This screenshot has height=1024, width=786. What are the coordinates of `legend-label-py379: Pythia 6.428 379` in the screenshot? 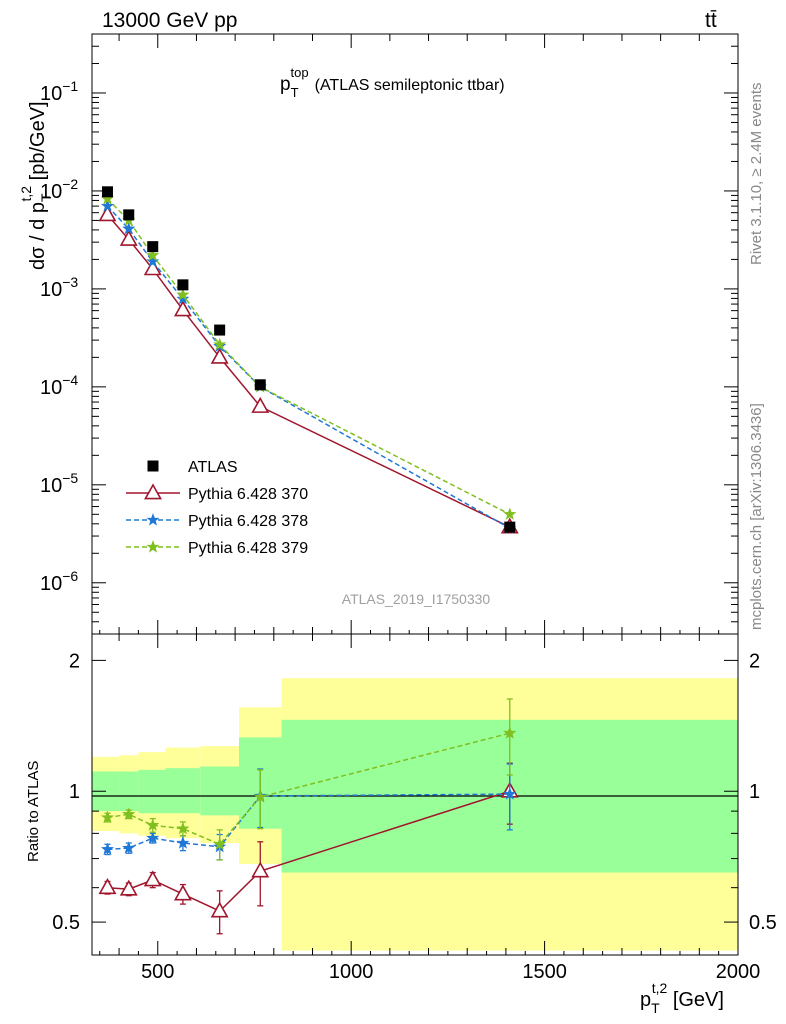 It's located at (248, 548).